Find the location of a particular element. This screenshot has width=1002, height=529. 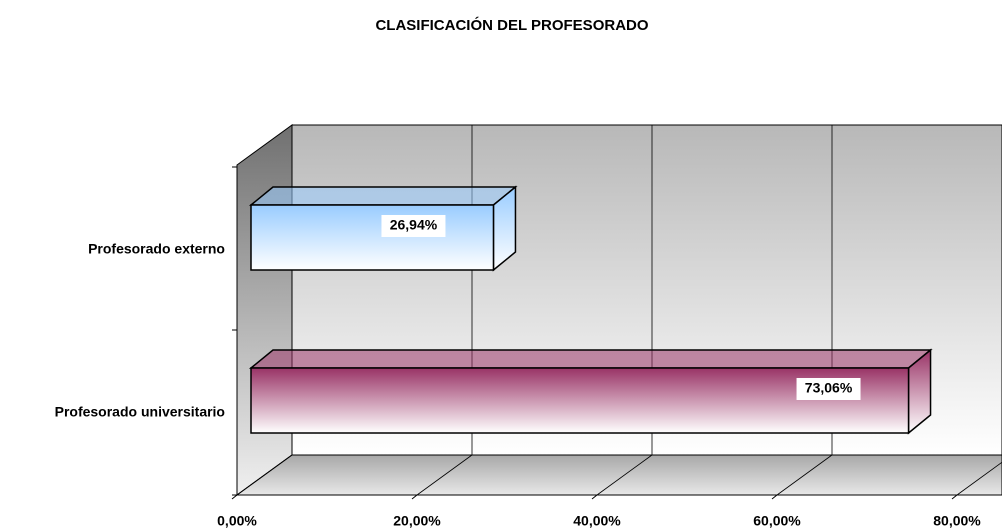

x-tick-label: 40,00% is located at coordinates (597, 521).